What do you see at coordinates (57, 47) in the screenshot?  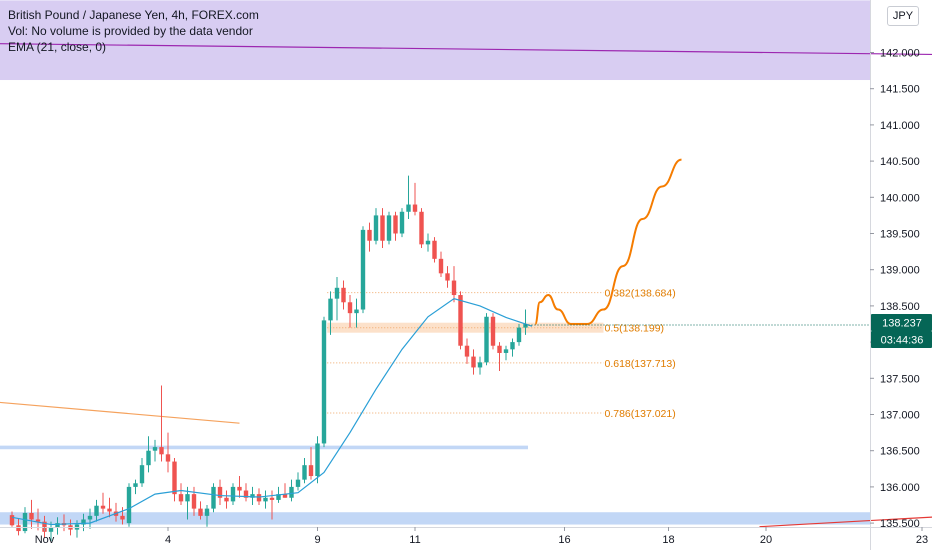 I see `ema-legend: EMA (21, close, 0)` at bounding box center [57, 47].